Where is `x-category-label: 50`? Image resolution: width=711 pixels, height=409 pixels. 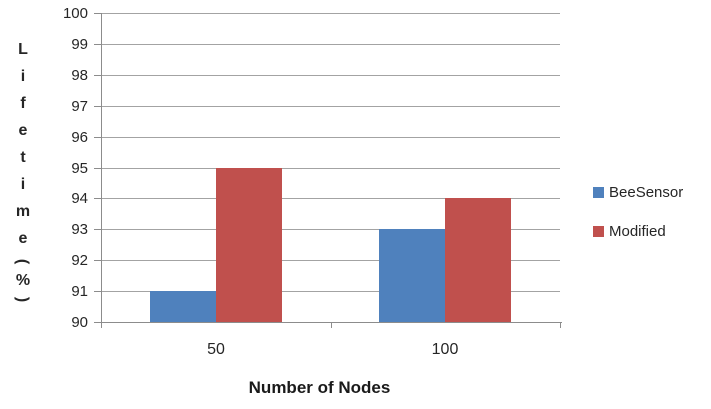
x-category-label: 50 is located at coordinates (216, 349).